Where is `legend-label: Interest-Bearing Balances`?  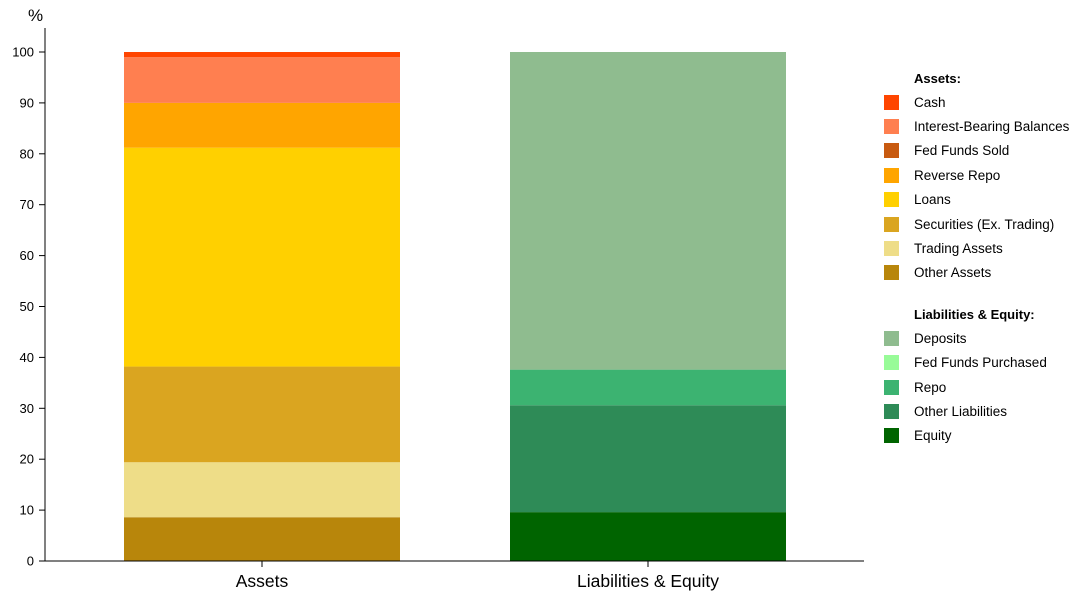
legend-label: Interest-Bearing Balances is located at coordinates (992, 127).